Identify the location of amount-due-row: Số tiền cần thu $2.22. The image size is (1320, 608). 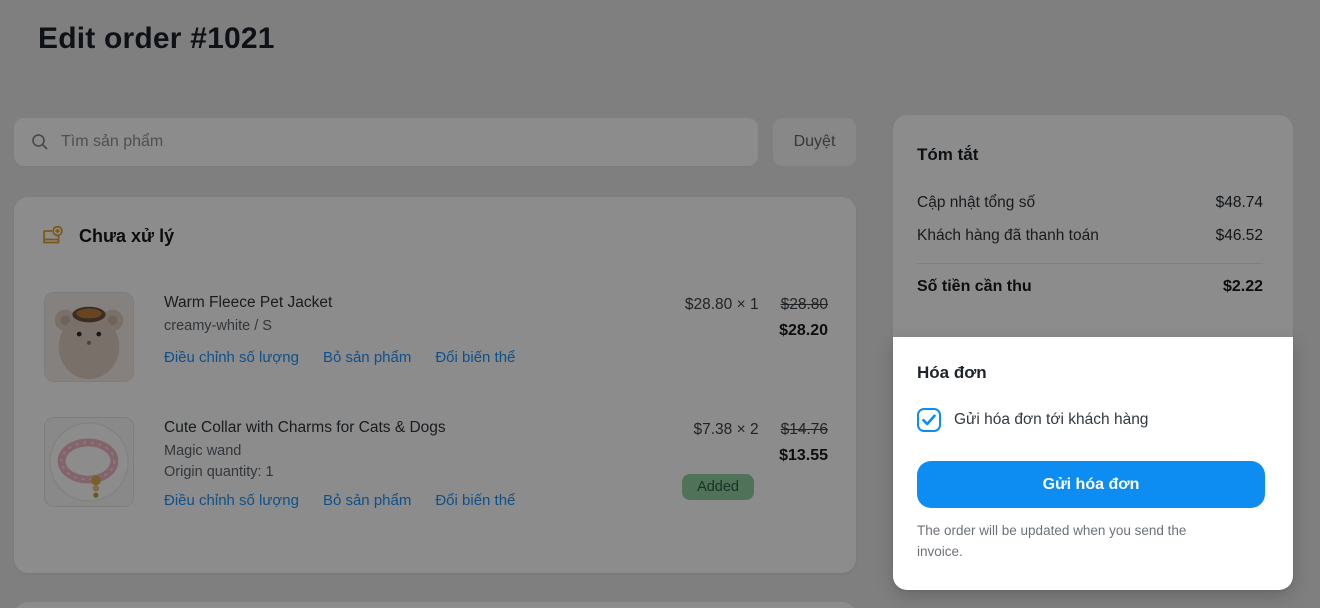
(1090, 287).